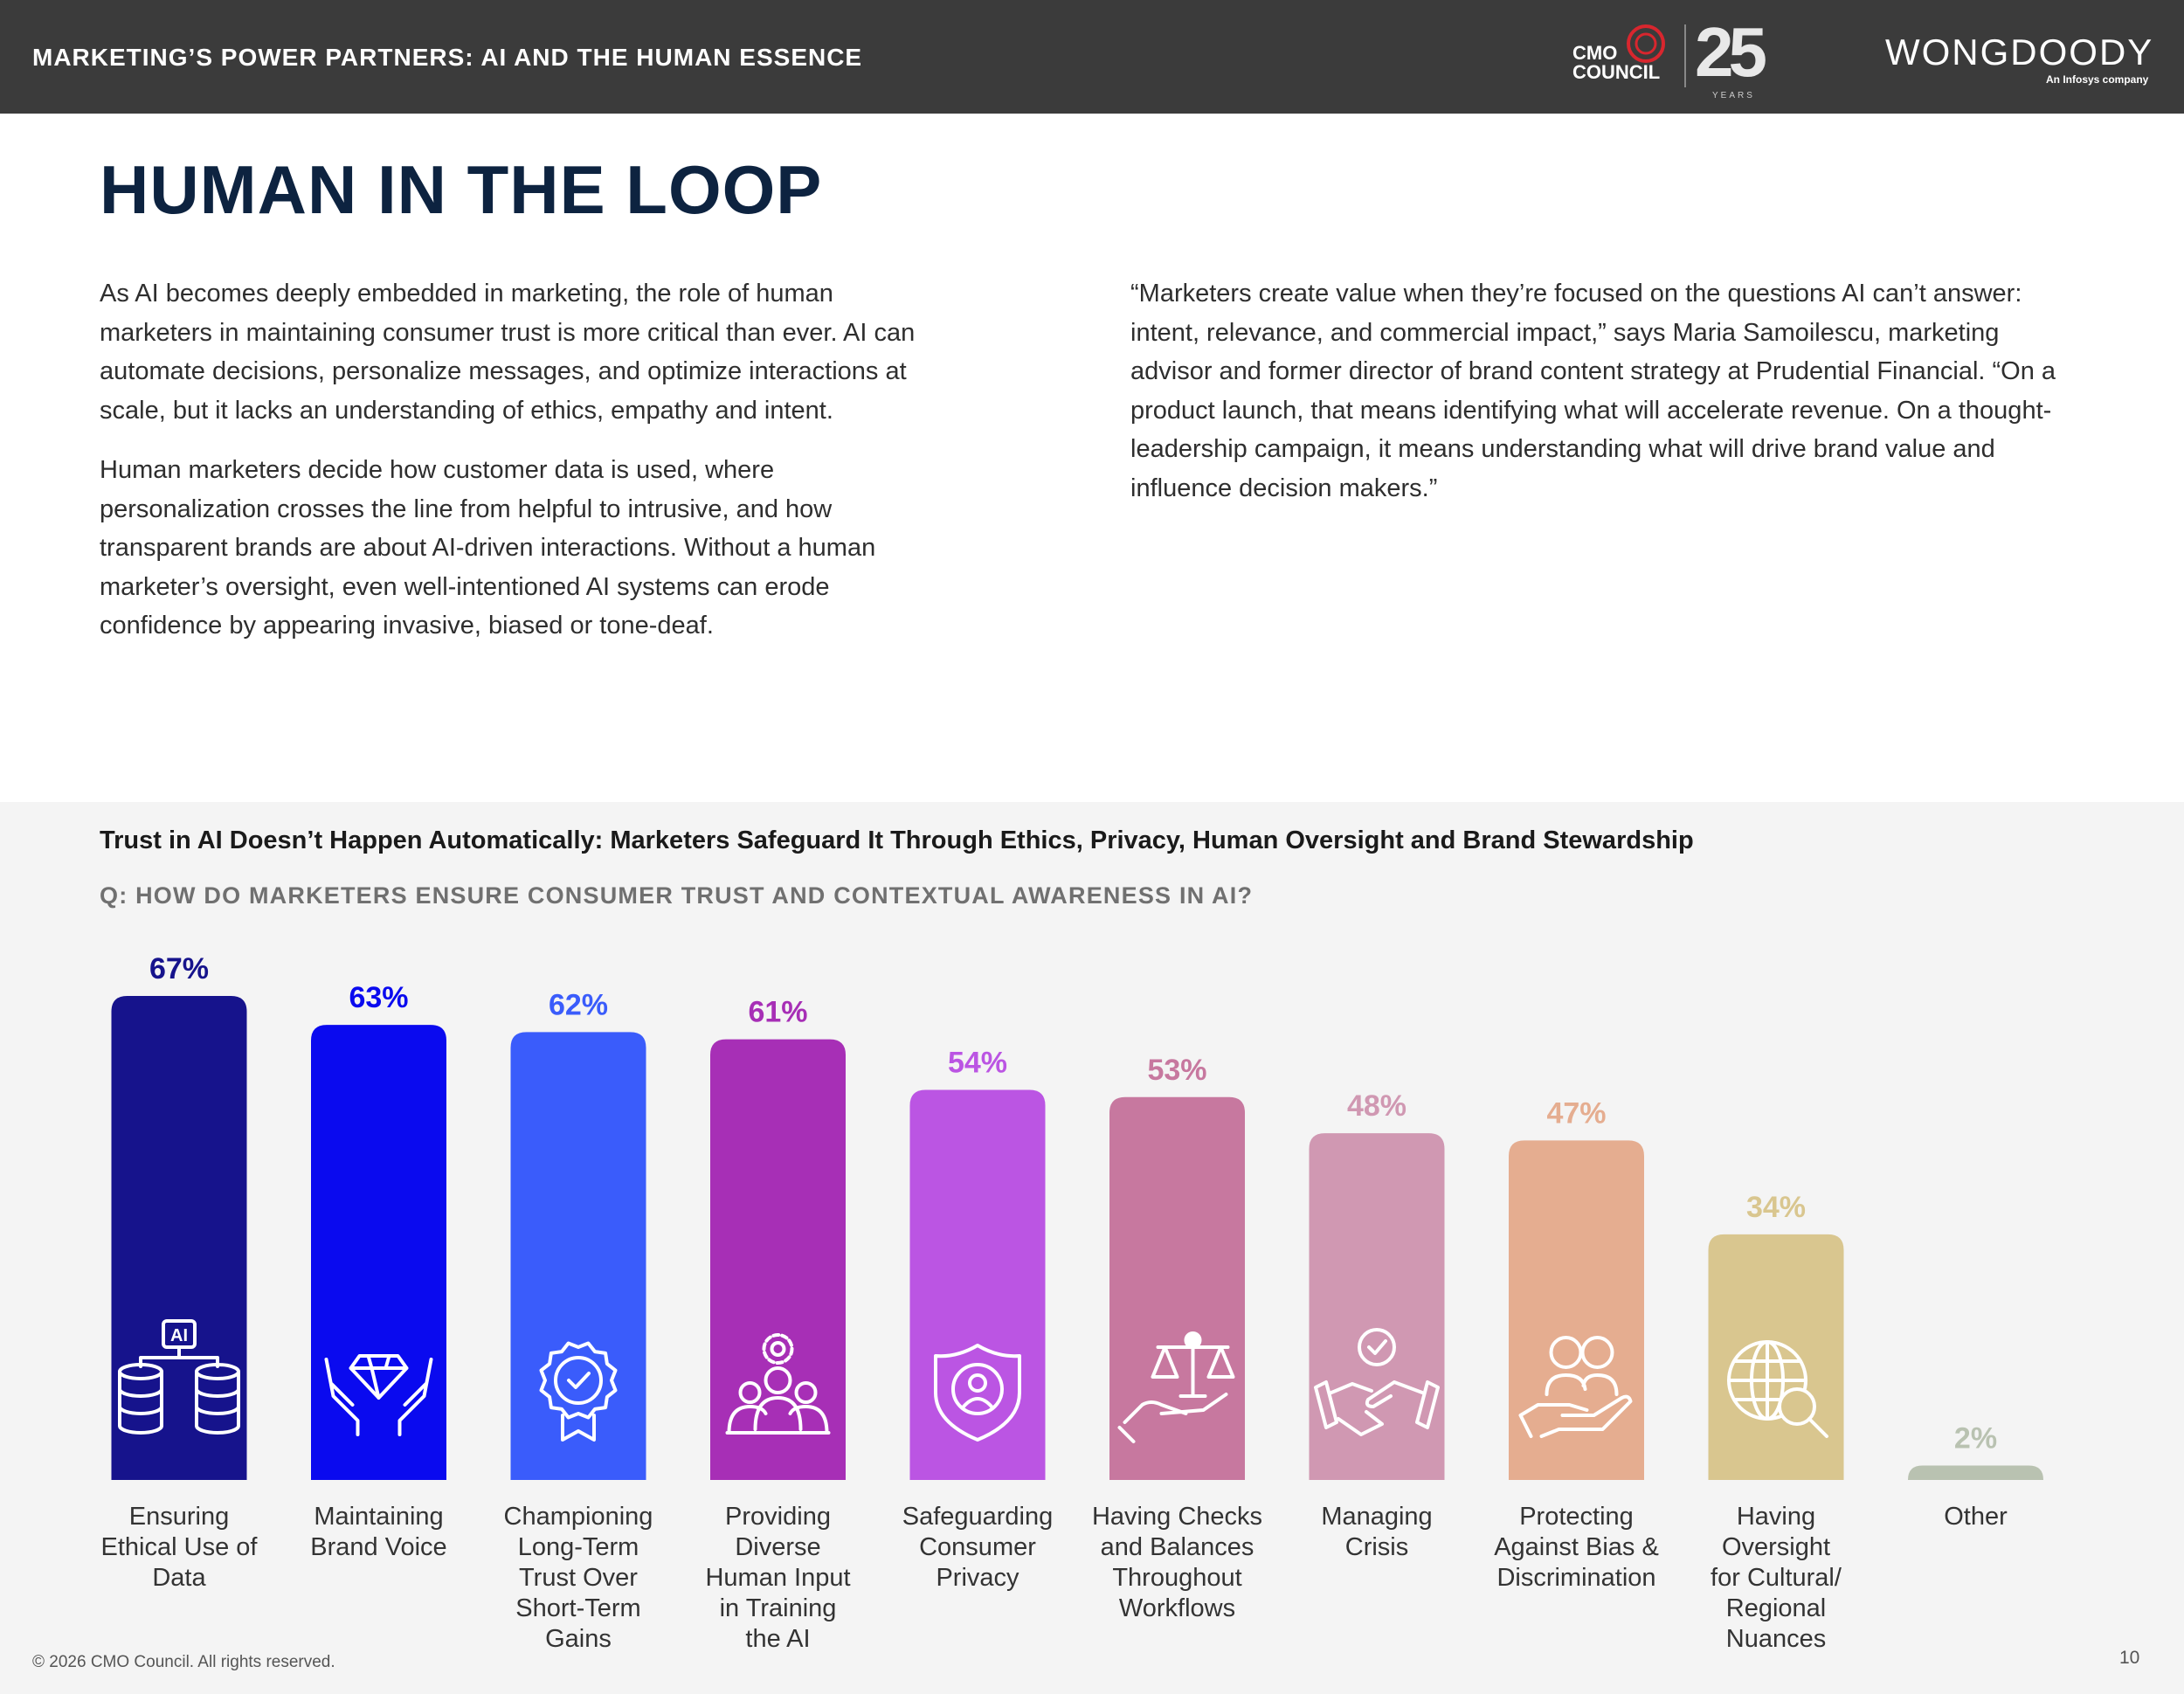 This screenshot has width=2184, height=1694. What do you see at coordinates (578, 1391) in the screenshot?
I see `award-badge-icon` at bounding box center [578, 1391].